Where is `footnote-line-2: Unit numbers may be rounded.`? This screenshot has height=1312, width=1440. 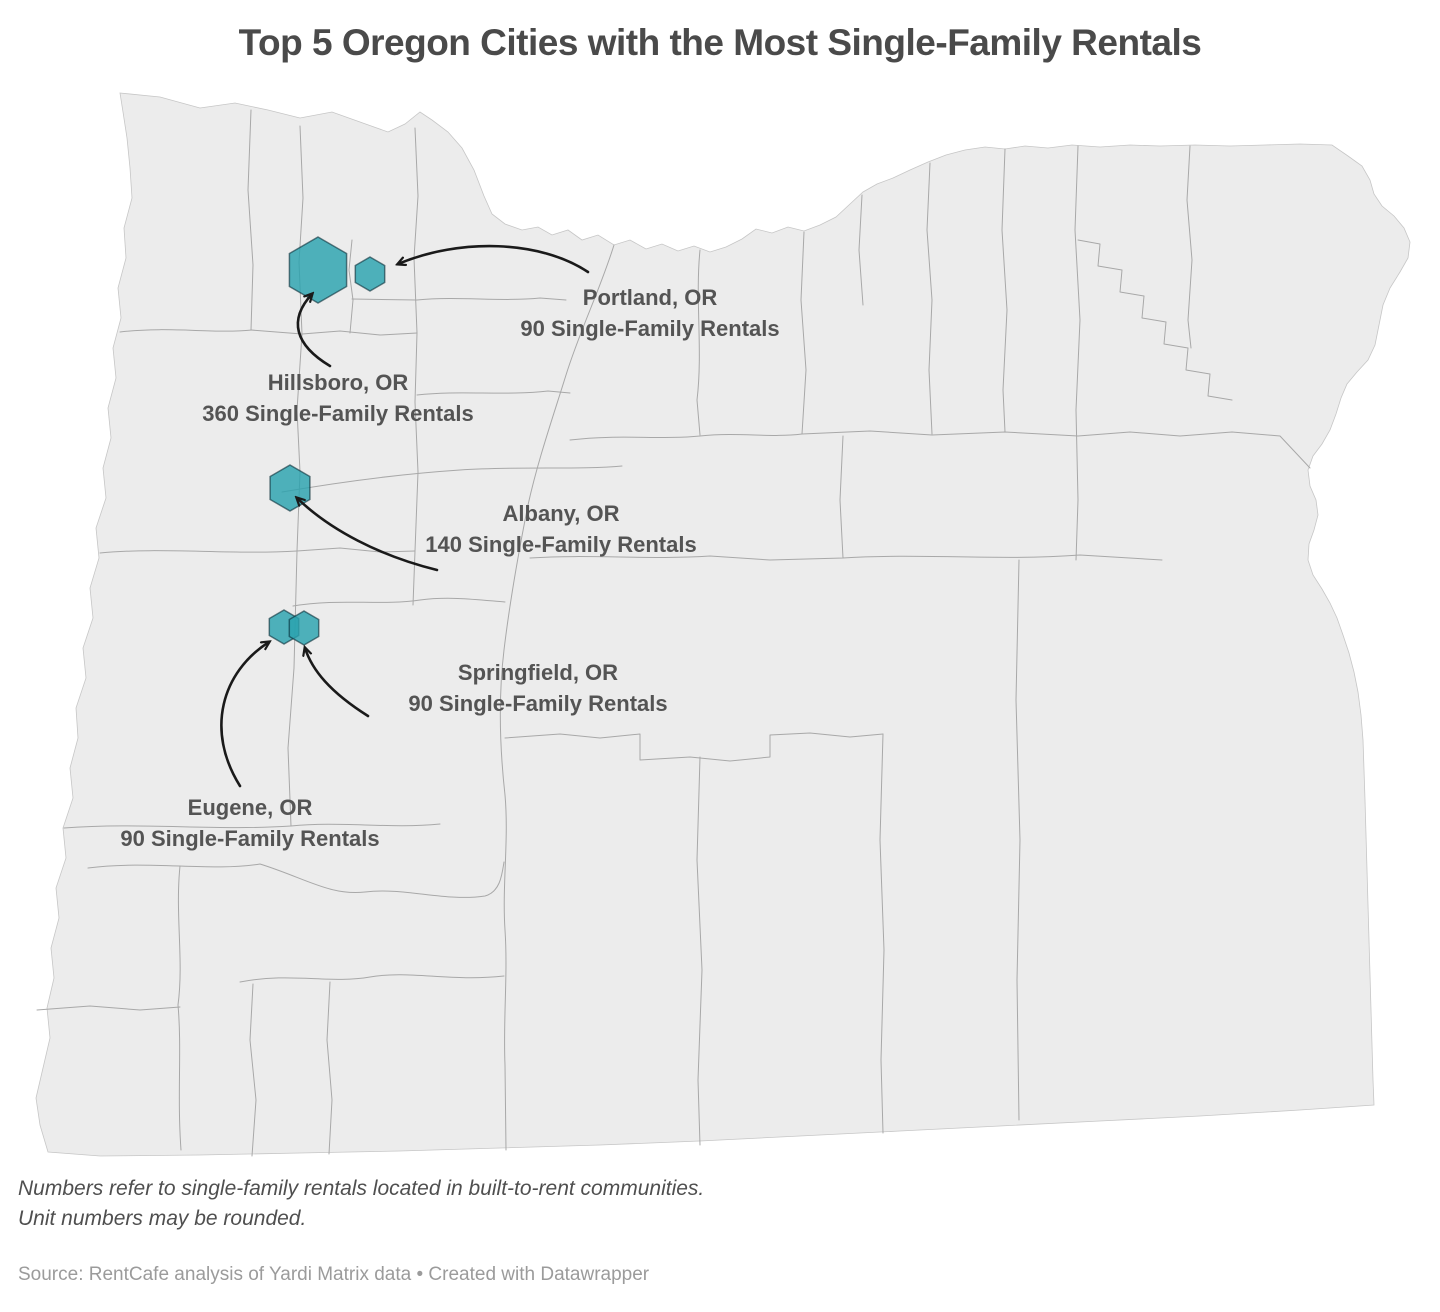 footnote-line-2: Unit numbers may be rounded. is located at coordinates (162, 1219).